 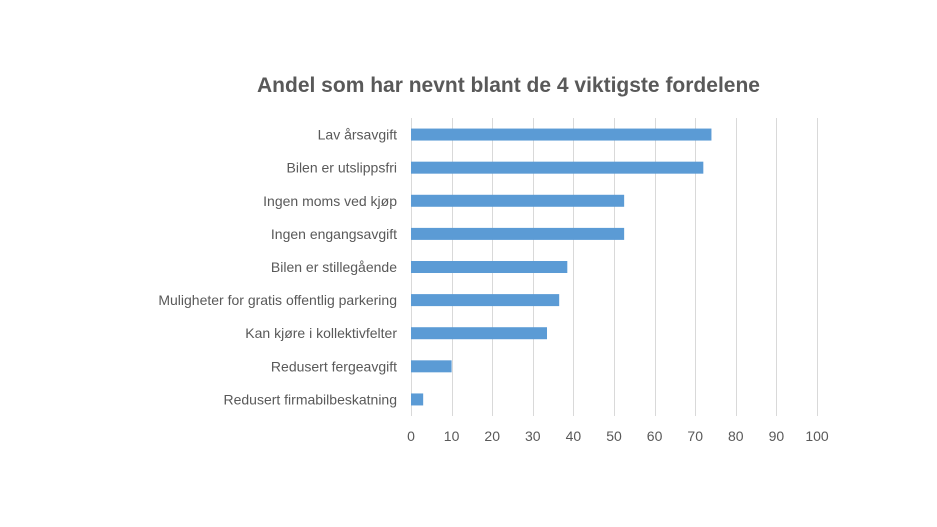 I want to click on x-tick-label: 40, so click(x=574, y=436).